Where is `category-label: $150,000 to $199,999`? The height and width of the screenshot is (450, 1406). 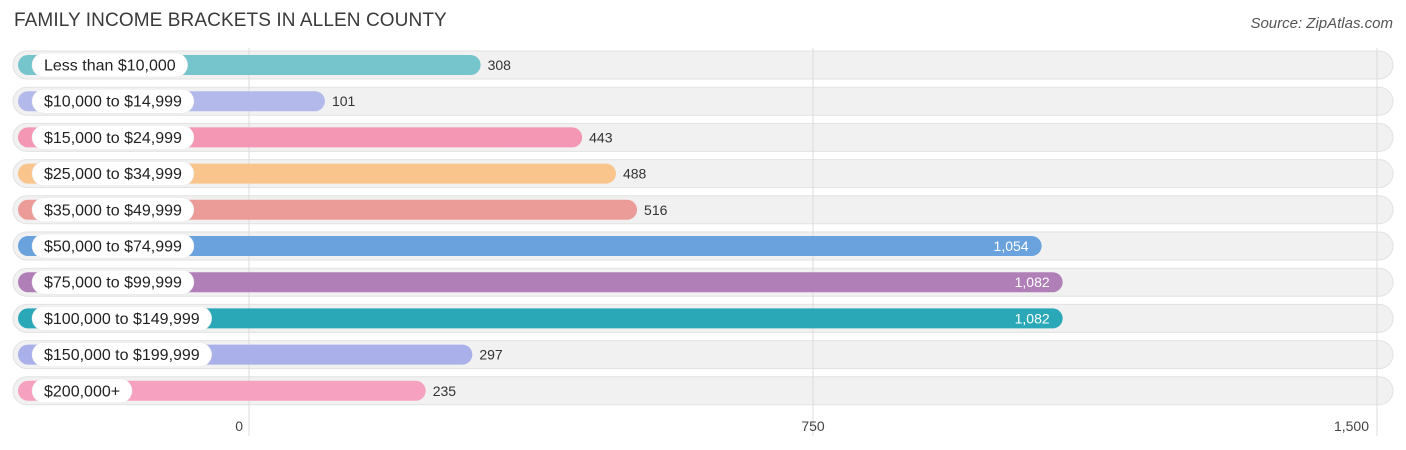 category-label: $150,000 to $199,999 is located at coordinates (122, 355).